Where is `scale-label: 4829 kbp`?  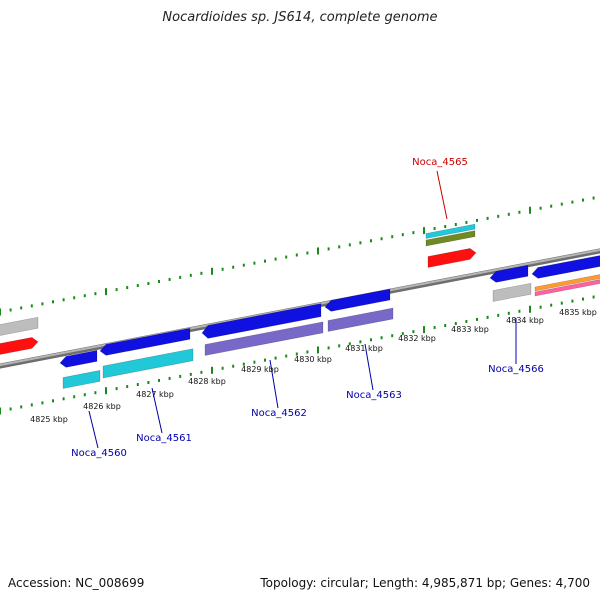 scale-label: 4829 kbp is located at coordinates (260, 369).